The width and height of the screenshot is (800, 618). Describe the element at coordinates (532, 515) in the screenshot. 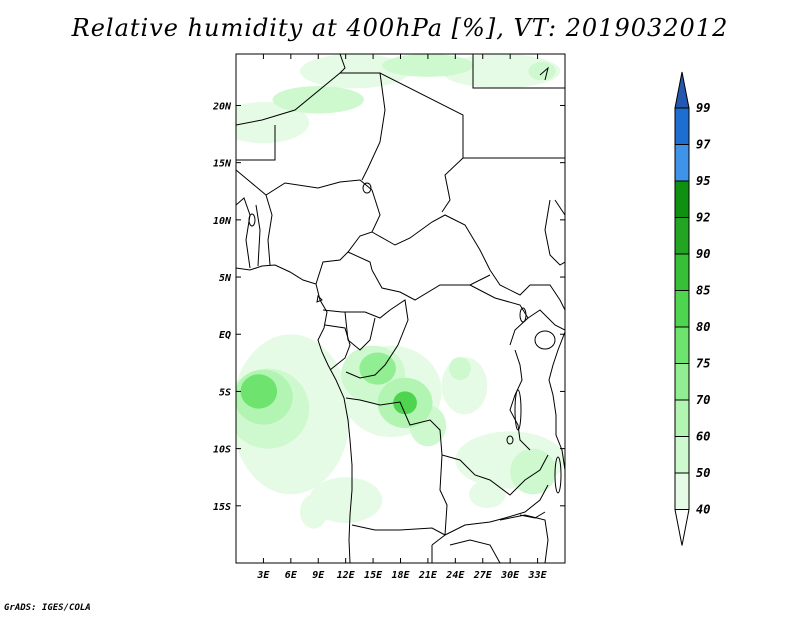

I see `lake-kariba` at that location.